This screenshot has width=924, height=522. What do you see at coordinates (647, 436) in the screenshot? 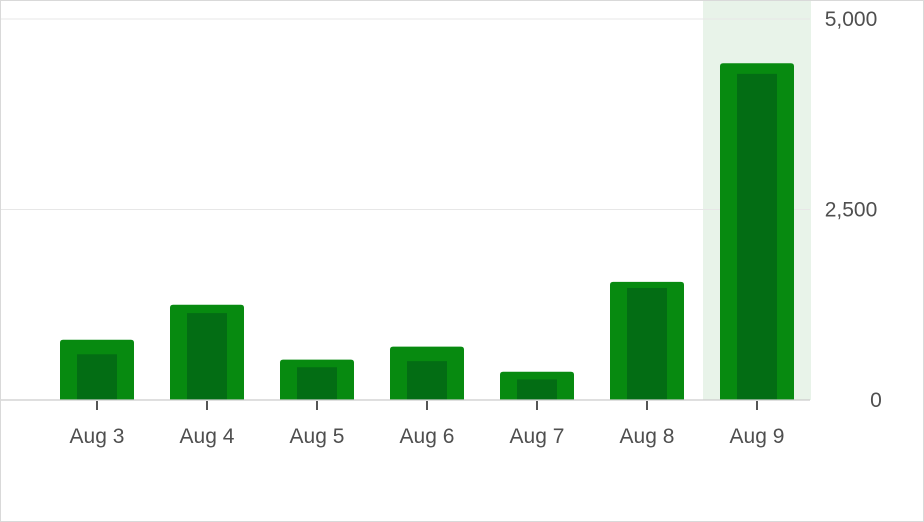
I see `x-tick-label: Aug 8` at bounding box center [647, 436].